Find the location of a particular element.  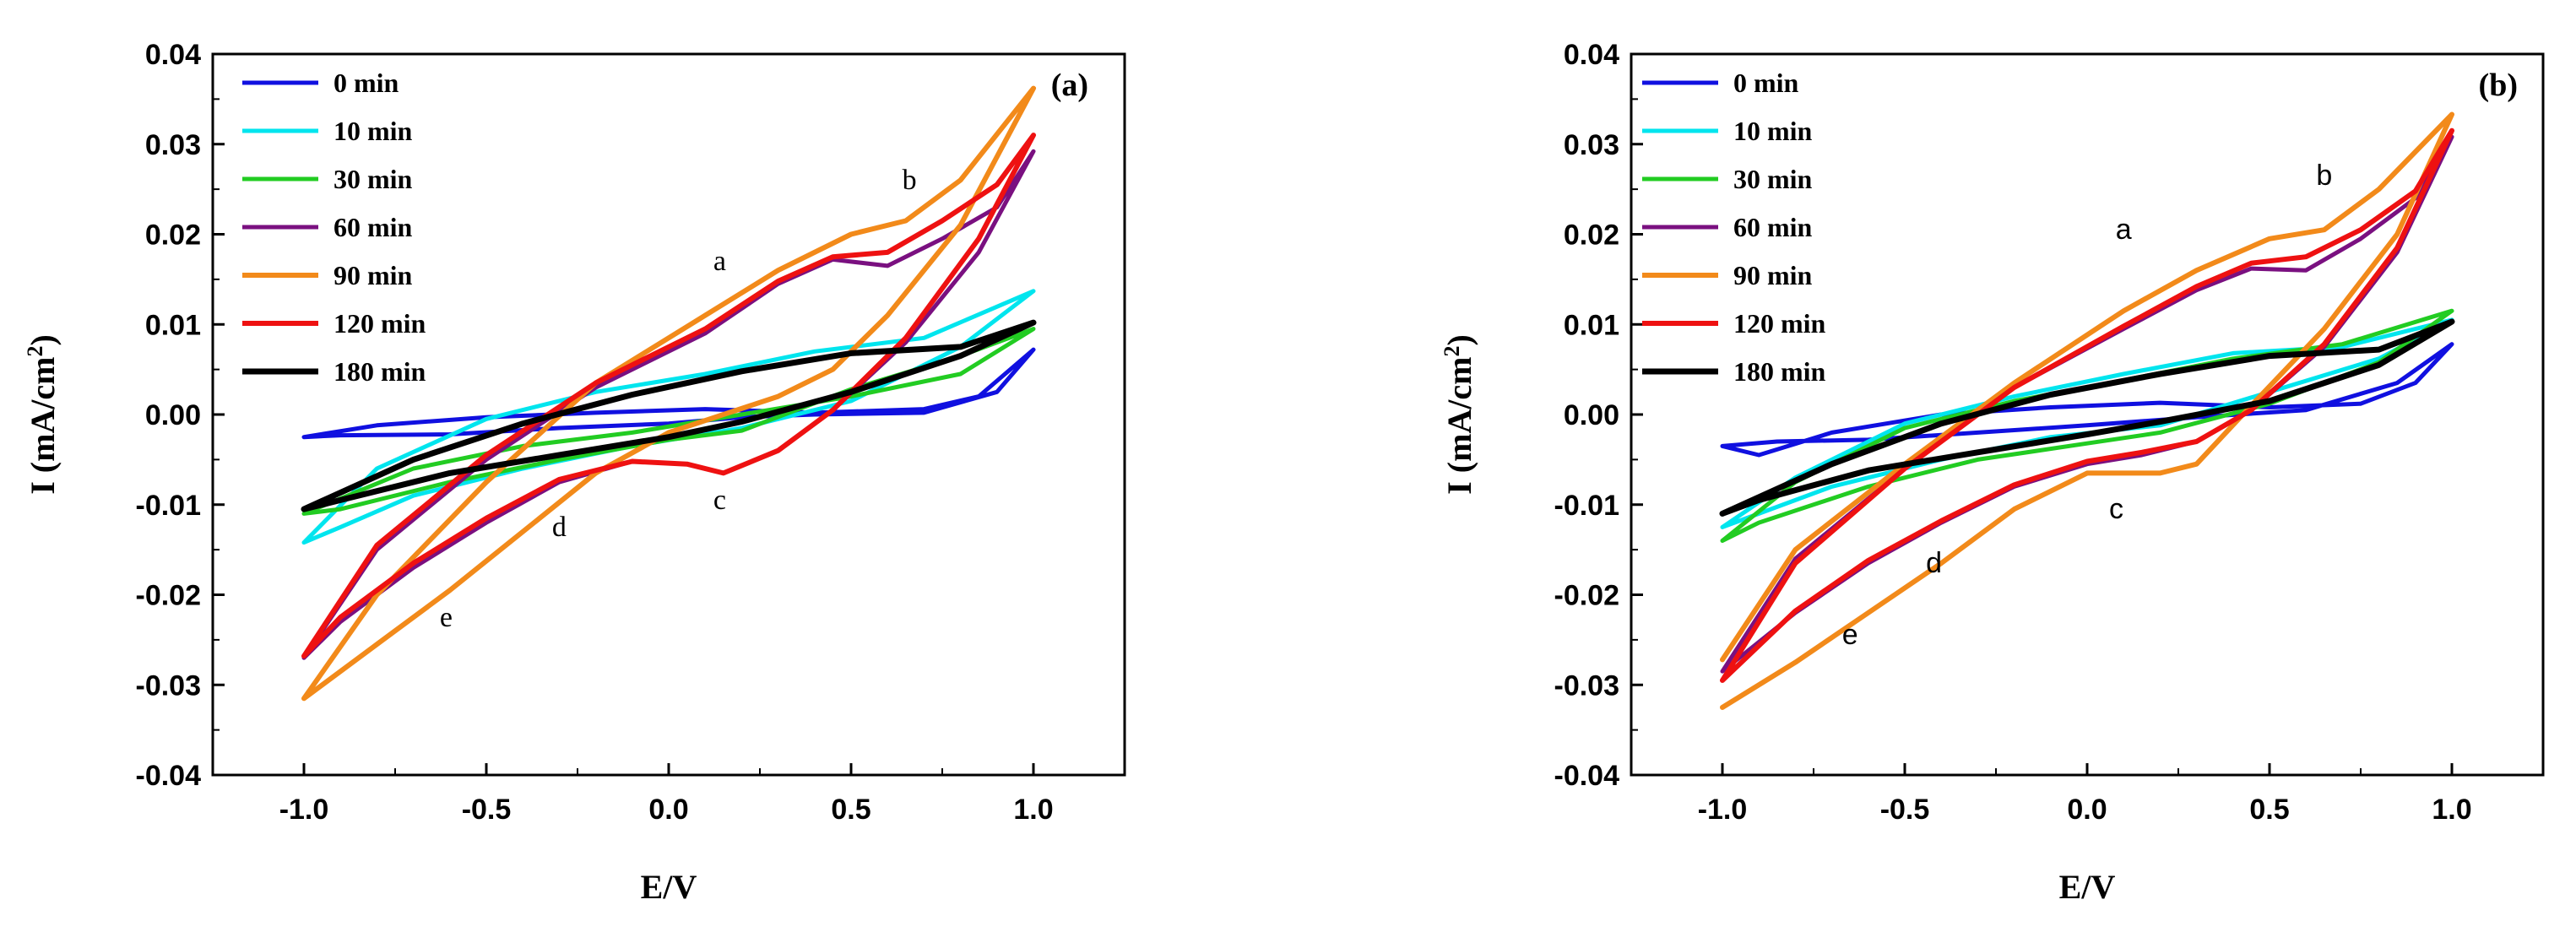

panel-label: (a) is located at coordinates (1070, 85).